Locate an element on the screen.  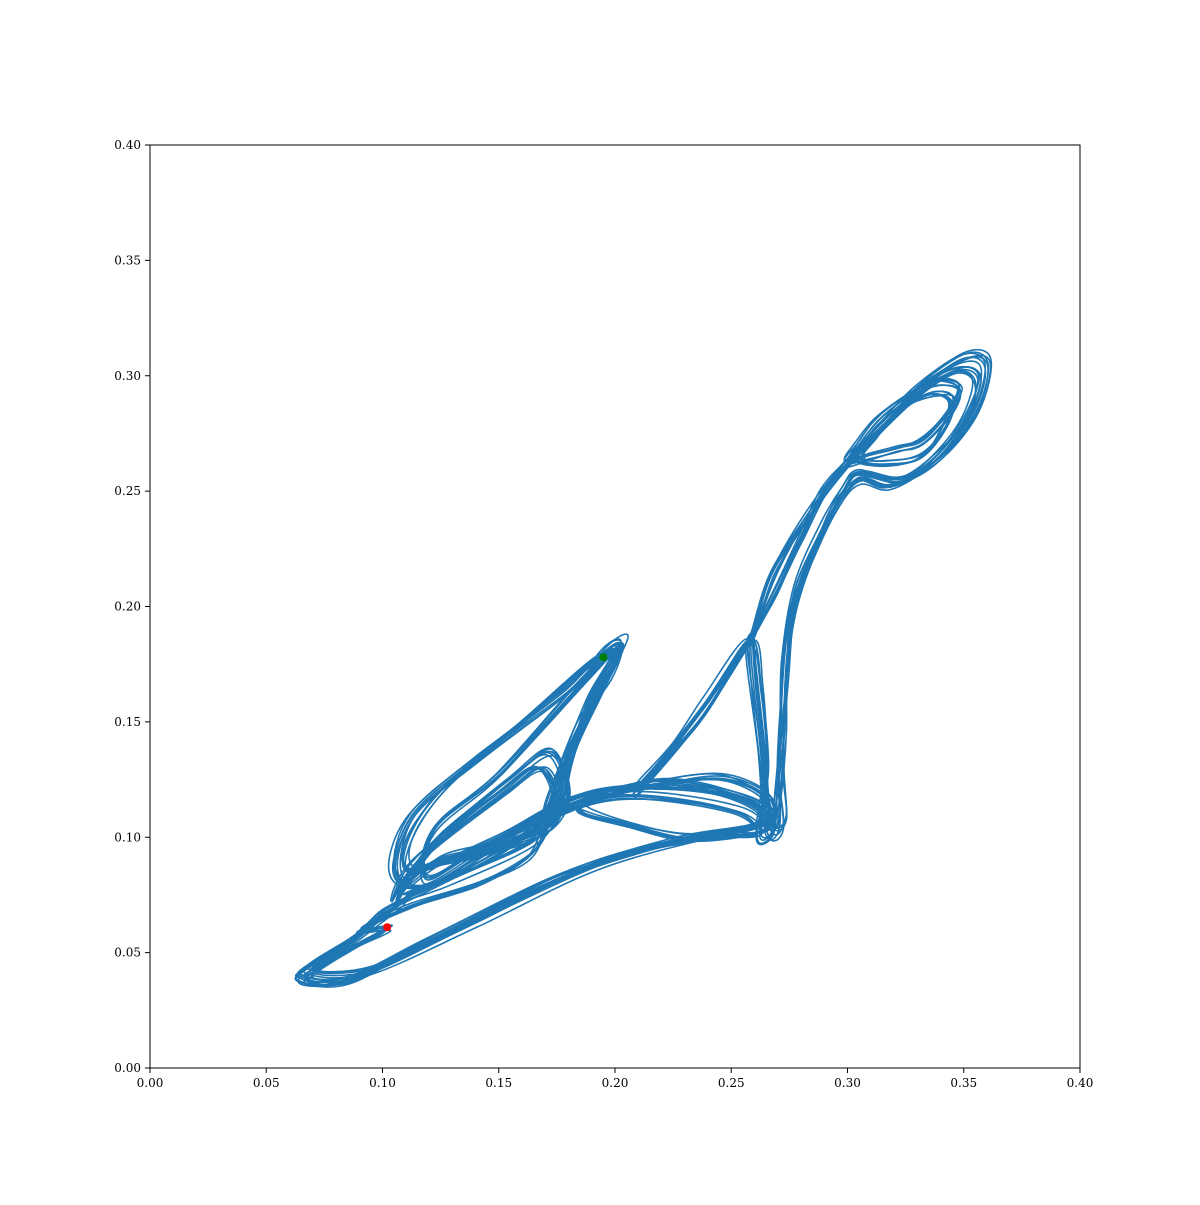
y-tick-label: 0.05 is located at coordinates (127, 953).